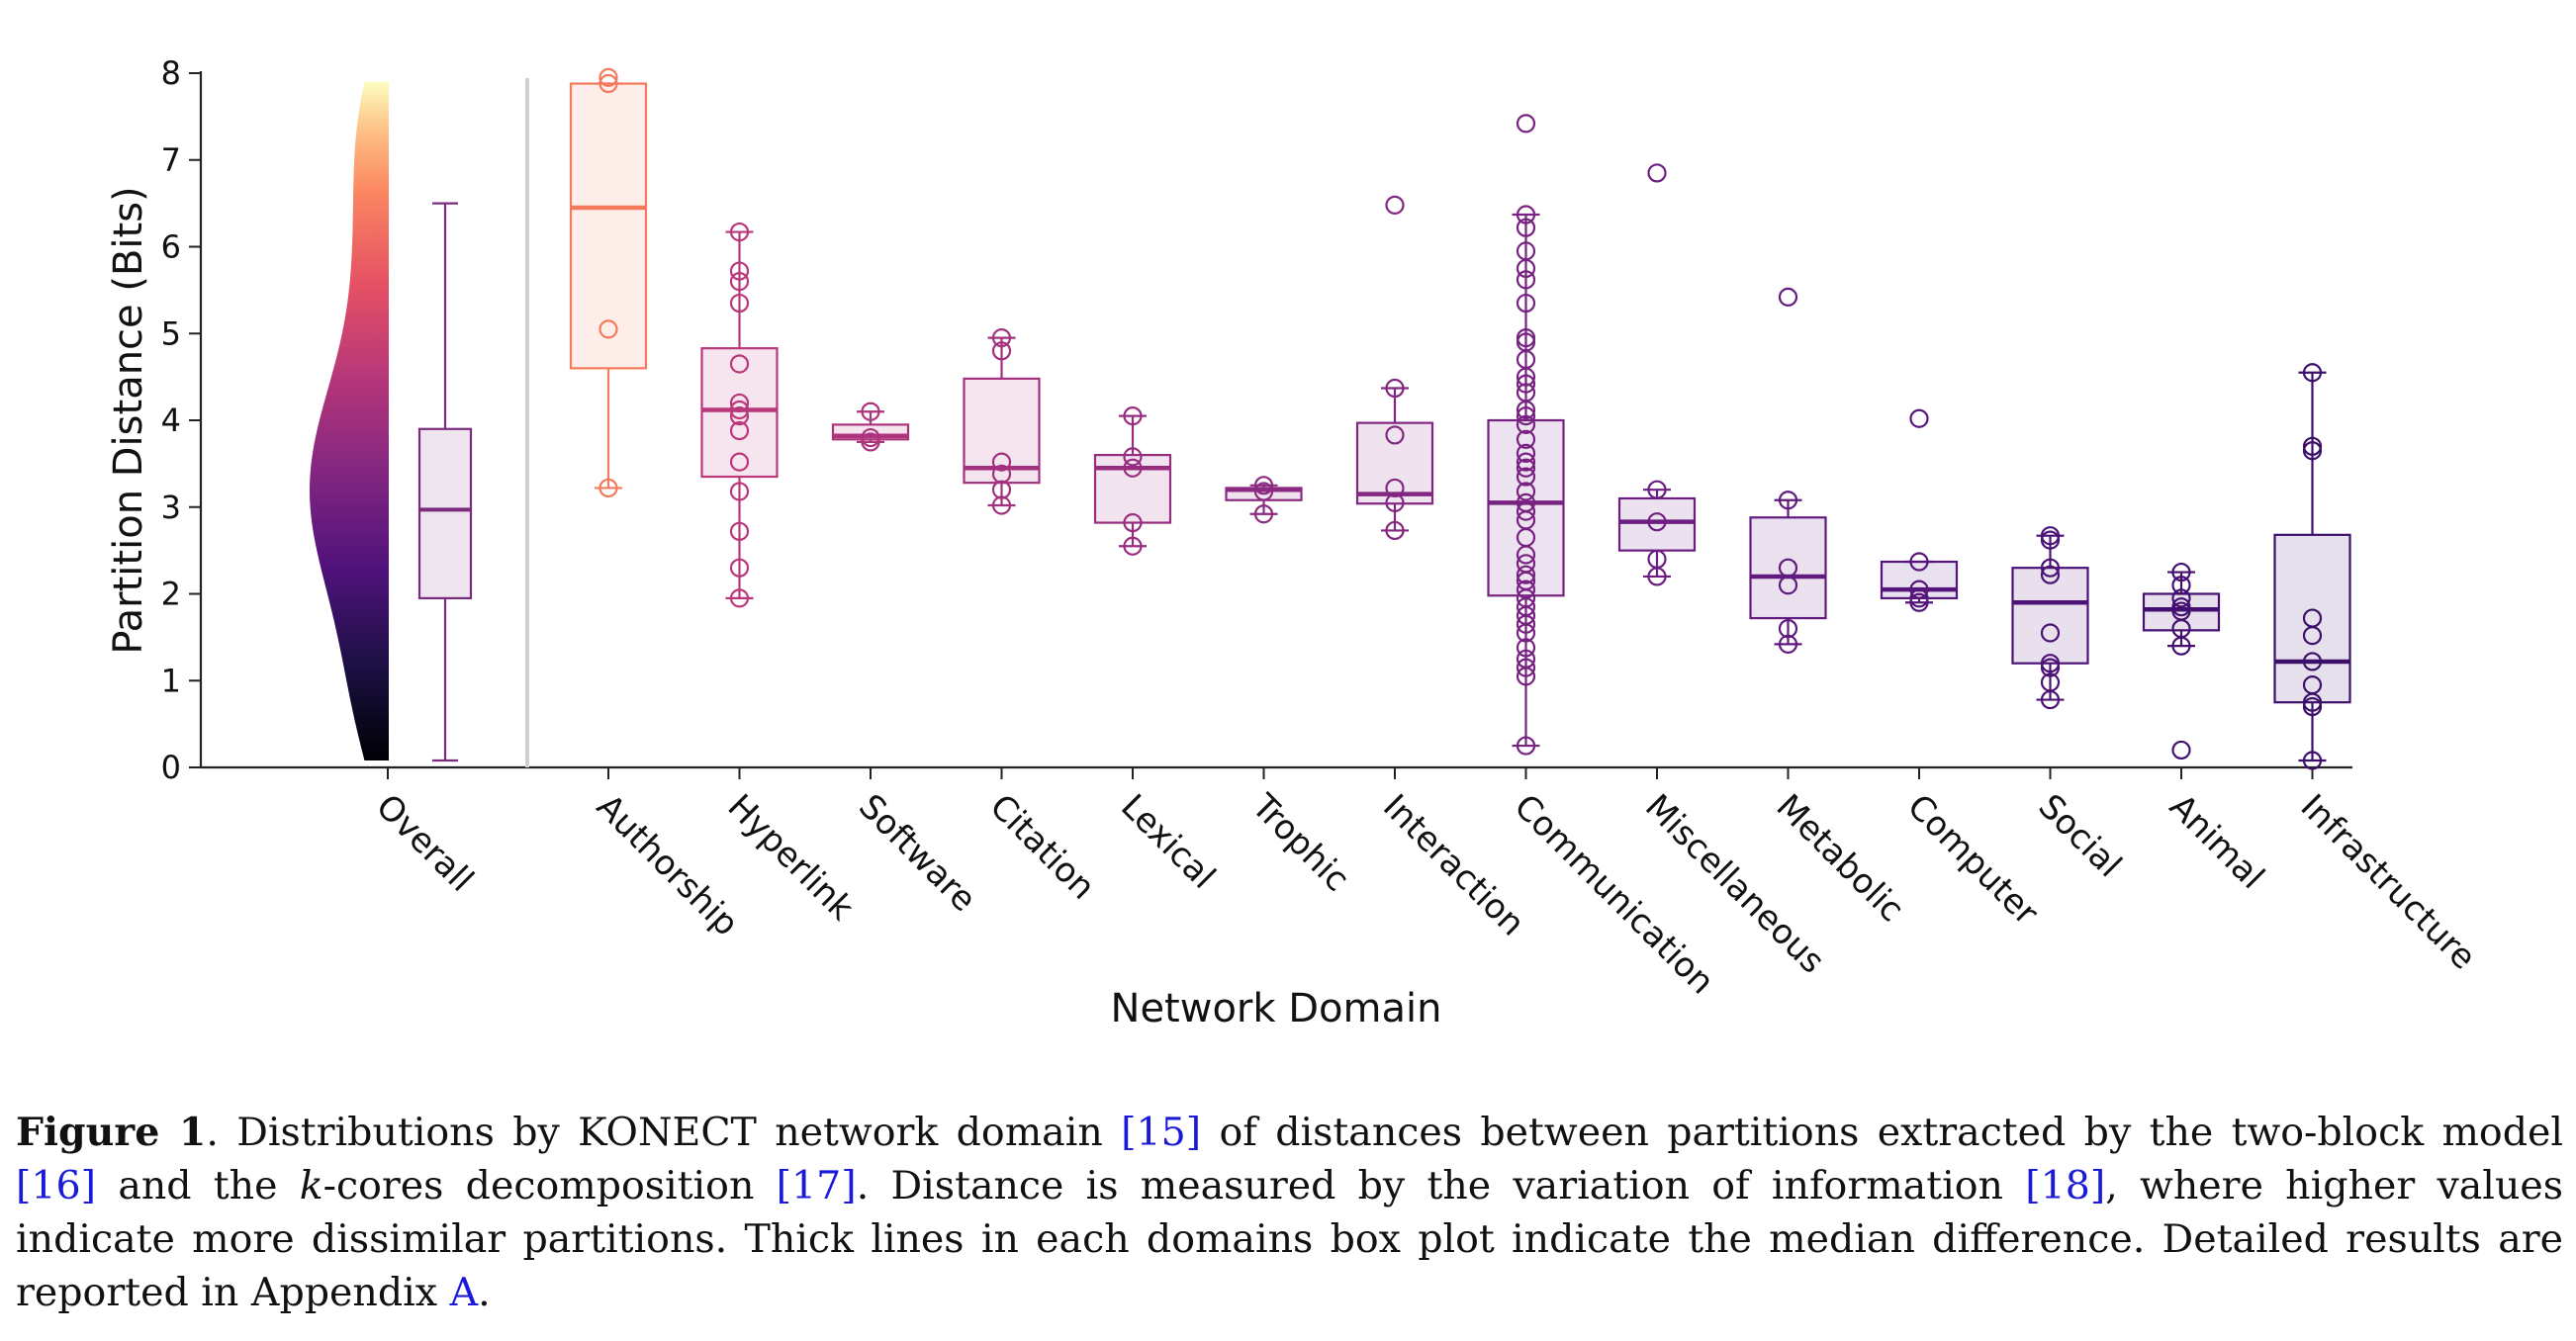 This screenshot has height=1341, width=2576. Describe the element at coordinates (1161, 1132) in the screenshot. I see `citation-link-15: [15]` at that location.